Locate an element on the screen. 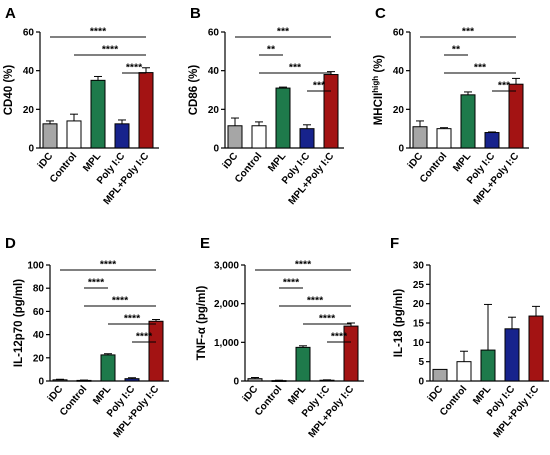 The image size is (550, 455). panel-letter: C is located at coordinates (380, 13).